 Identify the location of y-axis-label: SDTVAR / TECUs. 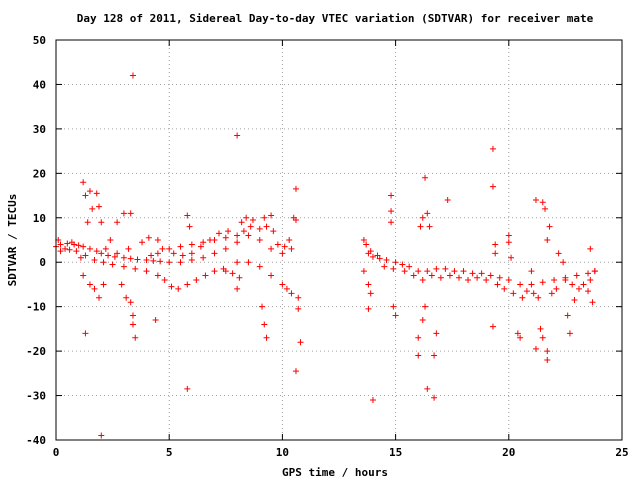
(12, 240).